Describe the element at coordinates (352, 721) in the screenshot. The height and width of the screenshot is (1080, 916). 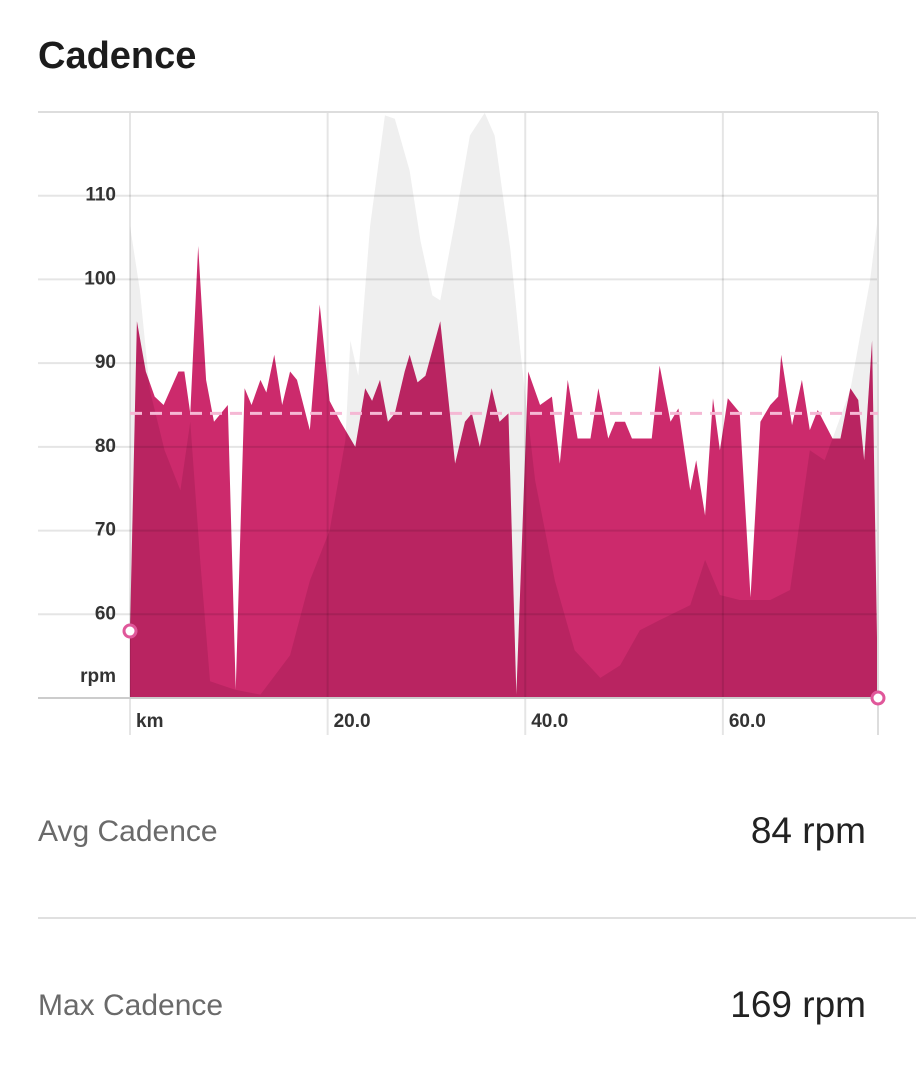
I see `x-tick-label: 20.0` at that location.